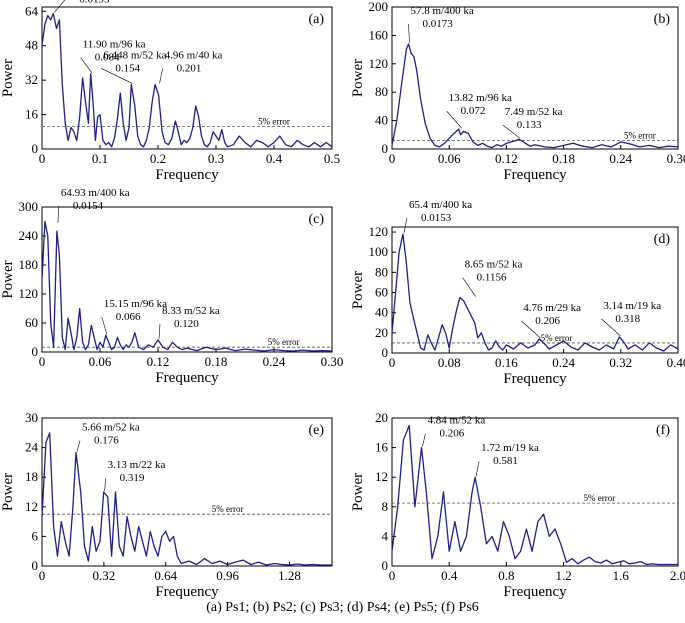 The image size is (685, 623). Describe the element at coordinates (506, 362) in the screenshot. I see `x-tick-label: 0.16` at that location.